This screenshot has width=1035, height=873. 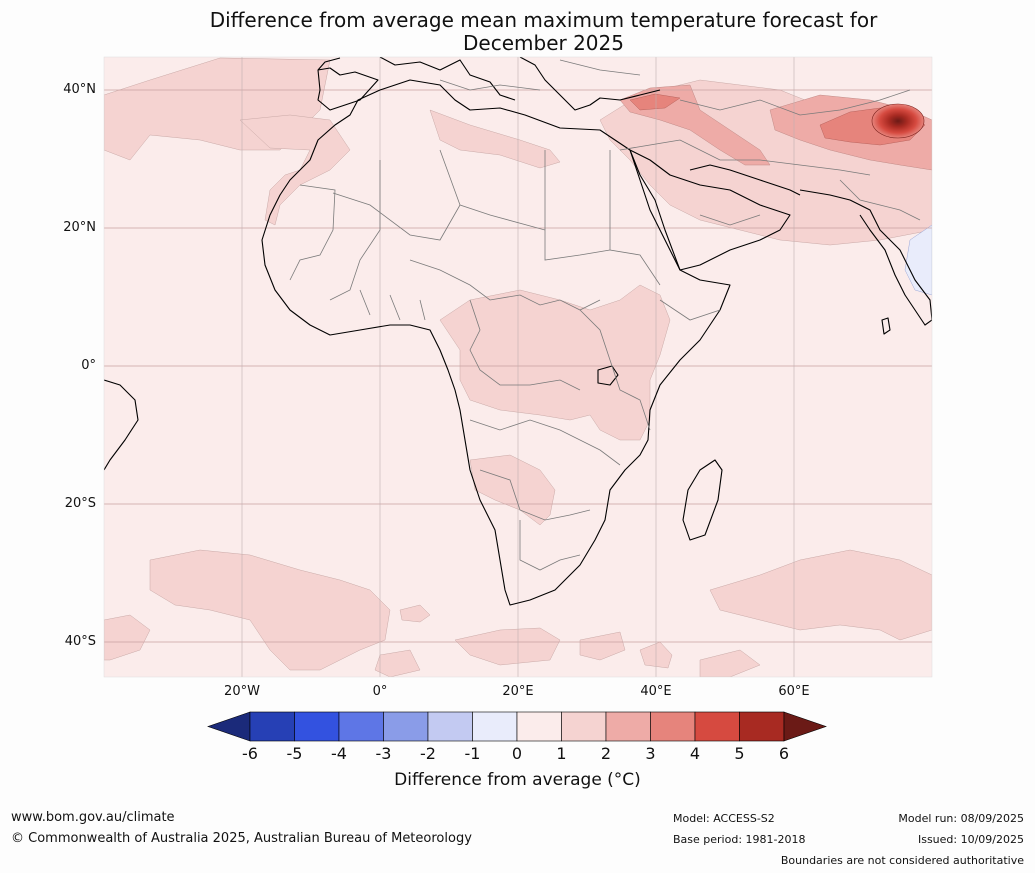 What do you see at coordinates (80, 503) in the screenshot?
I see `lat-label-20s: 20°S` at bounding box center [80, 503].